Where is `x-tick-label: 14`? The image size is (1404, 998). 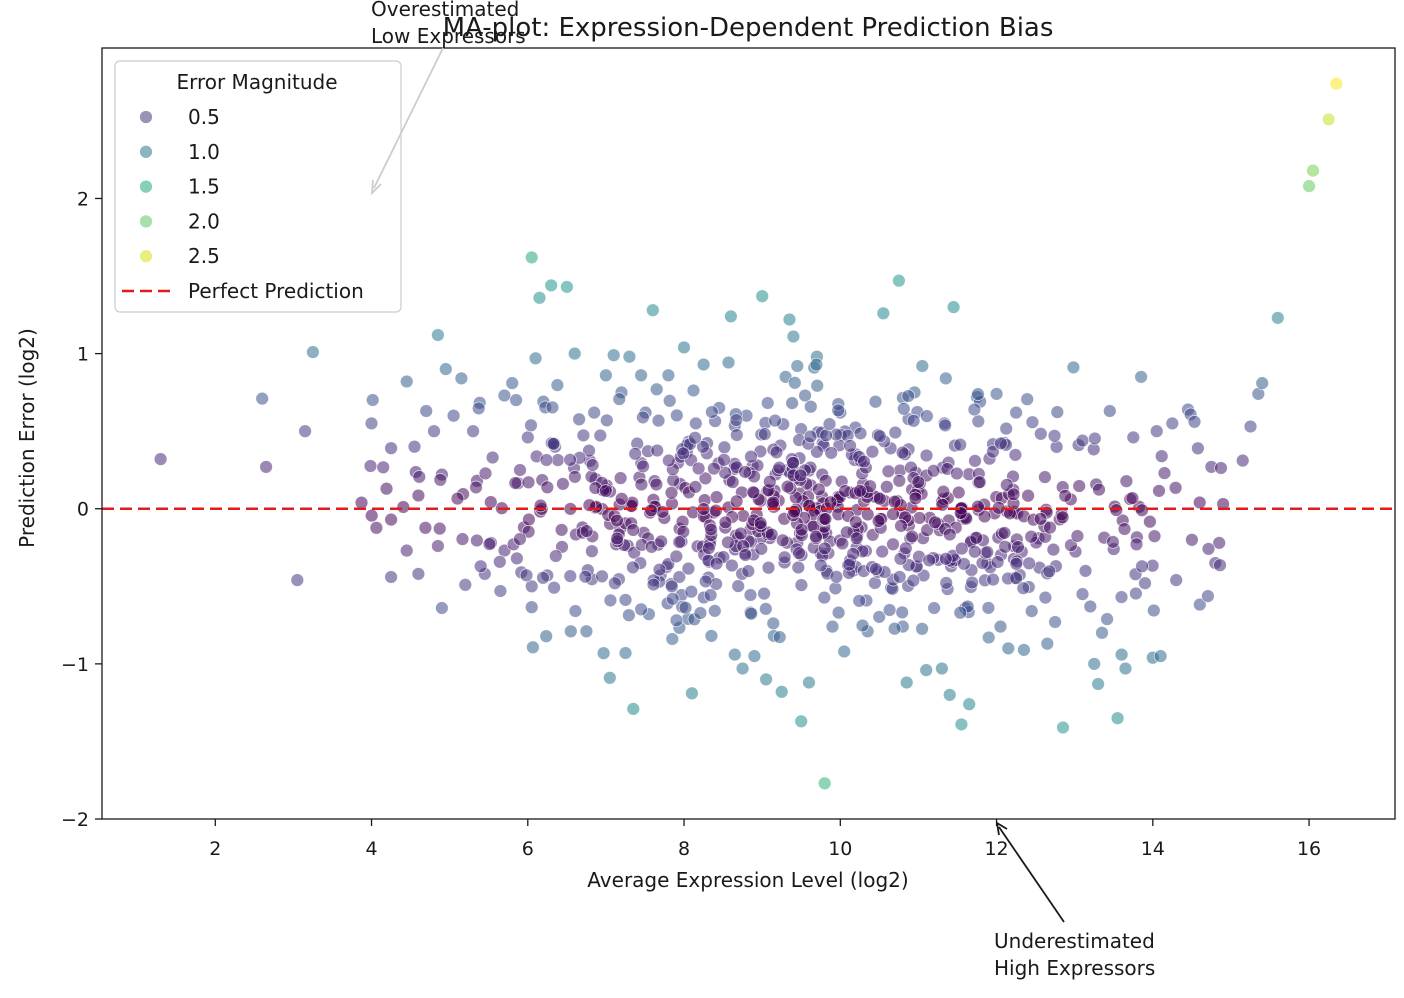
x-tick-label: 14 is located at coordinates (1153, 849).